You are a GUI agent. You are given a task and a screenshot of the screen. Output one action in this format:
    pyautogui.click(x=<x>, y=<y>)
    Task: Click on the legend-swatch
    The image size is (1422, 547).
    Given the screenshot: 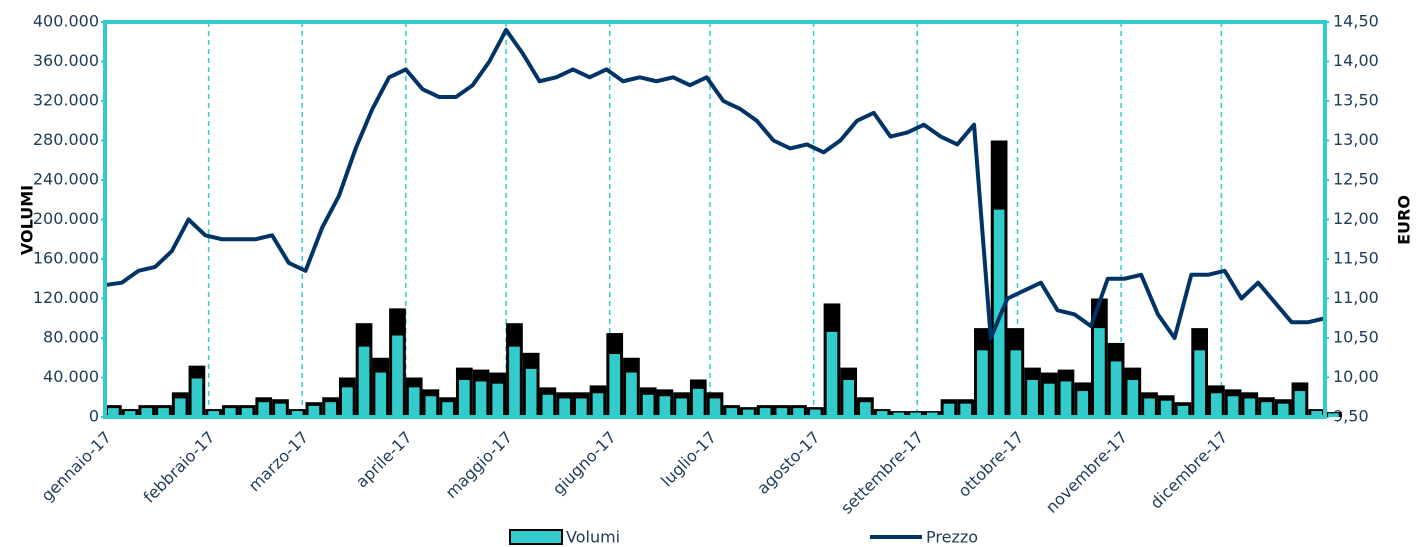 What is the action you would take?
    pyautogui.click(x=536, y=537)
    